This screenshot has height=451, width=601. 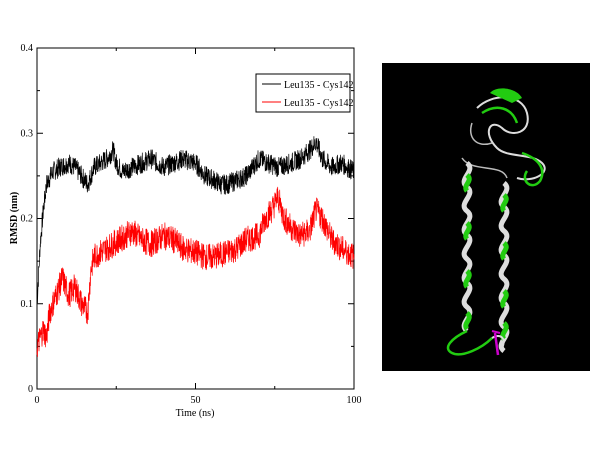 I want to click on legend-label-series-1: Leu135 - Cys142, so click(x=318, y=85).